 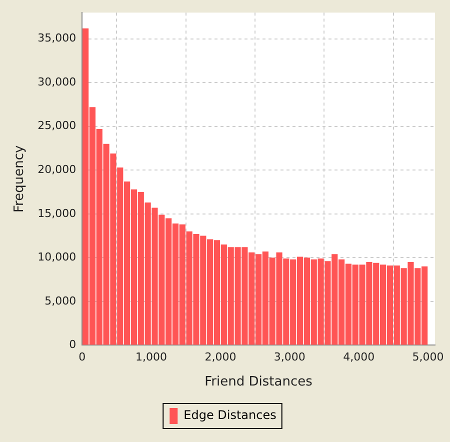 What do you see at coordinates (20, 178) in the screenshot?
I see `y-axis-title: Frequency` at bounding box center [20, 178].